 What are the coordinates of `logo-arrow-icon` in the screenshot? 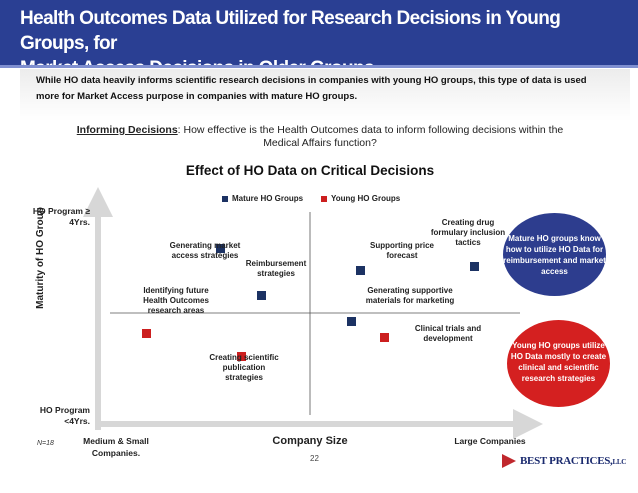 It's located at (509, 461).